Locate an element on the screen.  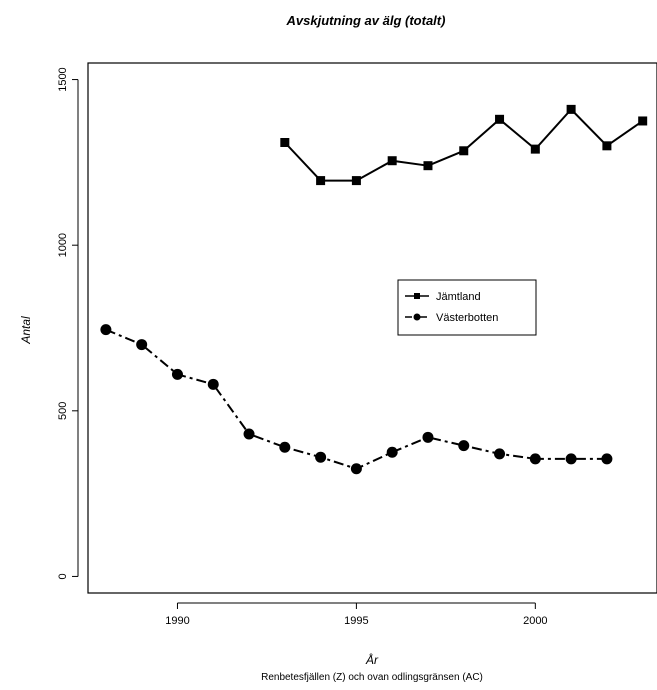
legend-label-vasterbotten: Västerbotten is located at coordinates (467, 318).